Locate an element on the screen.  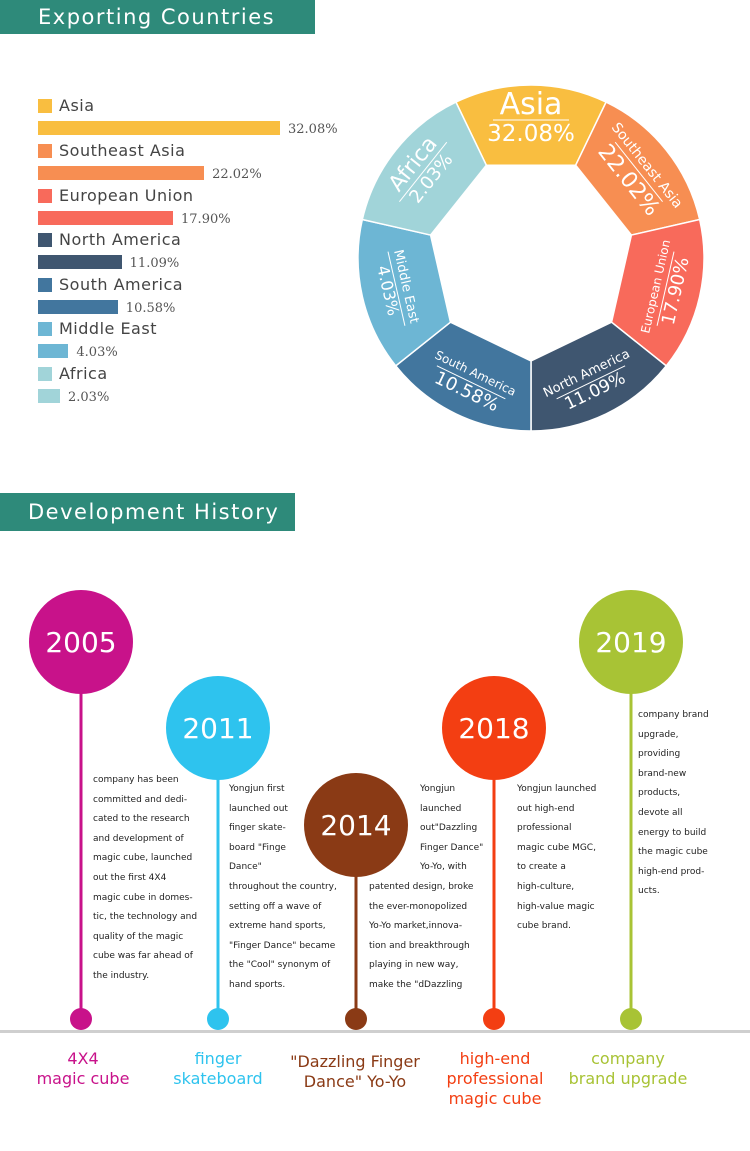
legend-label: Southeast Asia is located at coordinates (122, 150).